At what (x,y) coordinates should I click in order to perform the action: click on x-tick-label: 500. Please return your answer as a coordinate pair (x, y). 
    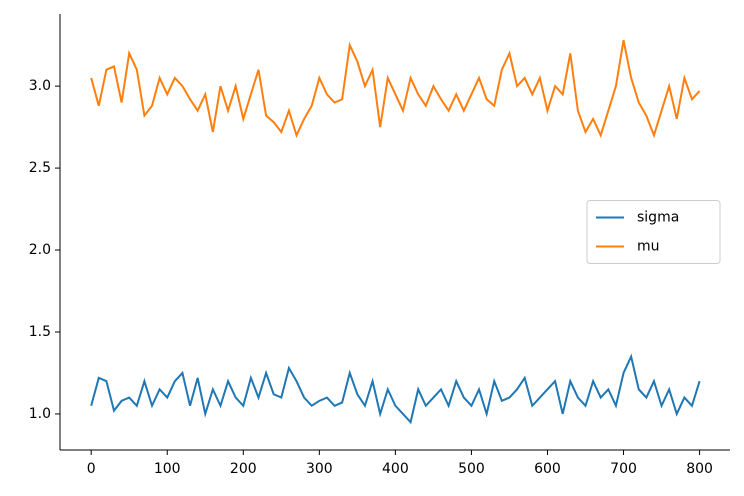
    Looking at the image, I should click on (471, 469).